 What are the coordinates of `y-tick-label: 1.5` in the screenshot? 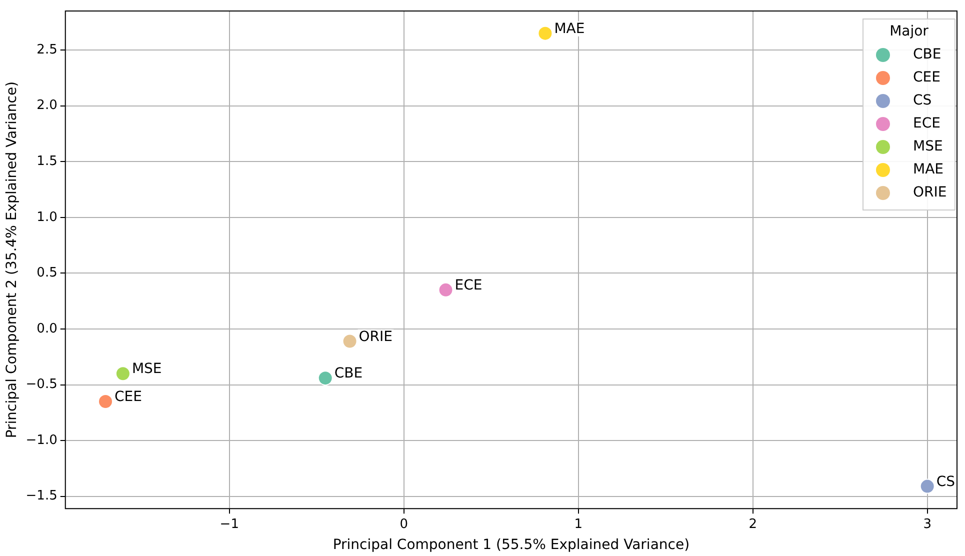 It's located at (47, 161).